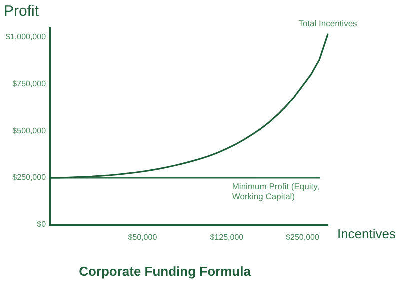  Describe the element at coordinates (29, 177) in the screenshot. I see `y-tick-label: $250,000` at that location.